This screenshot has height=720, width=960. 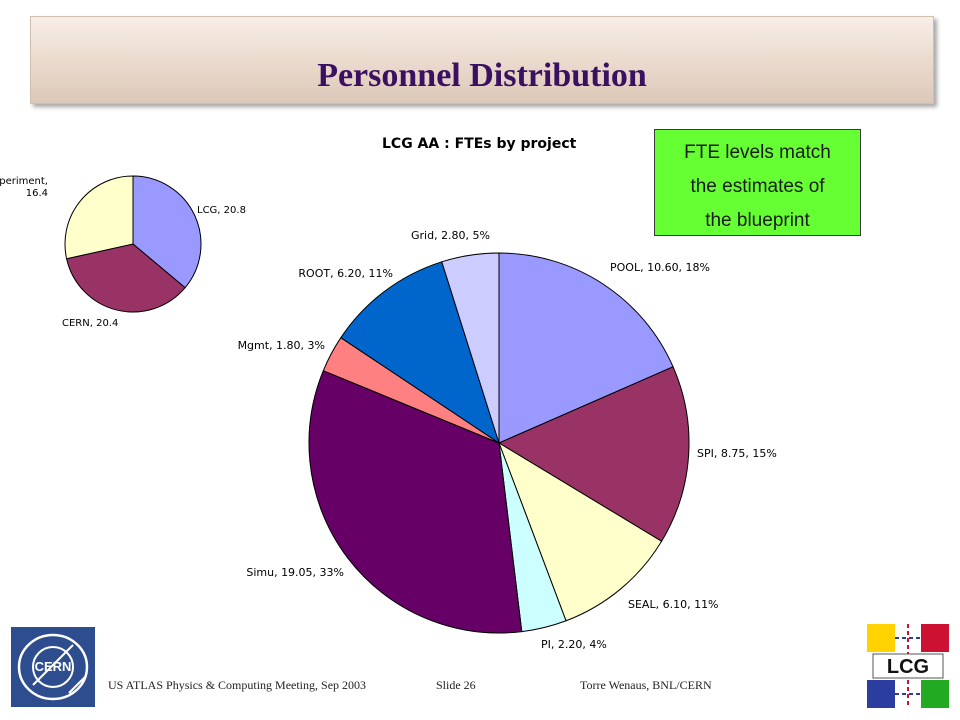 I want to click on slide-title: Personnel Distribution, so click(x=482, y=75).